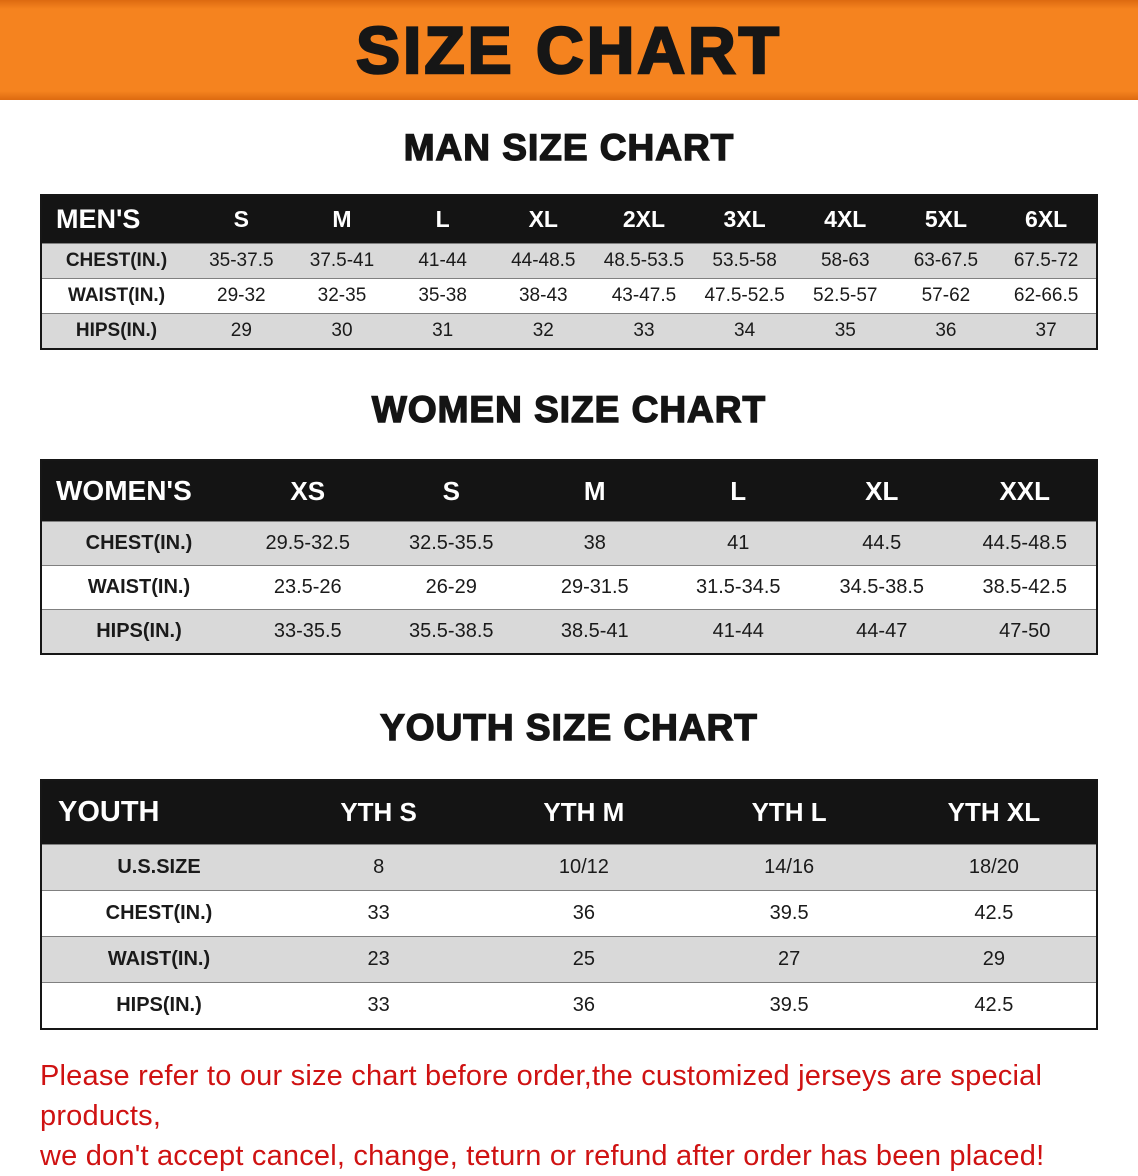 The width and height of the screenshot is (1138, 1176). I want to click on size-value-cell: 29-31.5, so click(595, 587).